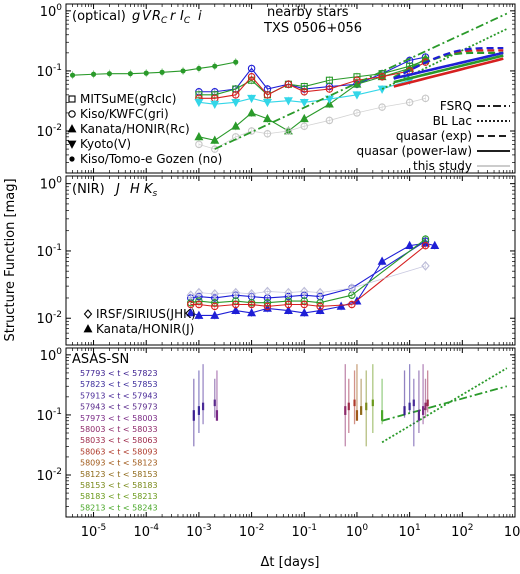 Image resolution: width=520 pixels, height=574 pixels. I want to click on band-5: i, so click(200, 16).